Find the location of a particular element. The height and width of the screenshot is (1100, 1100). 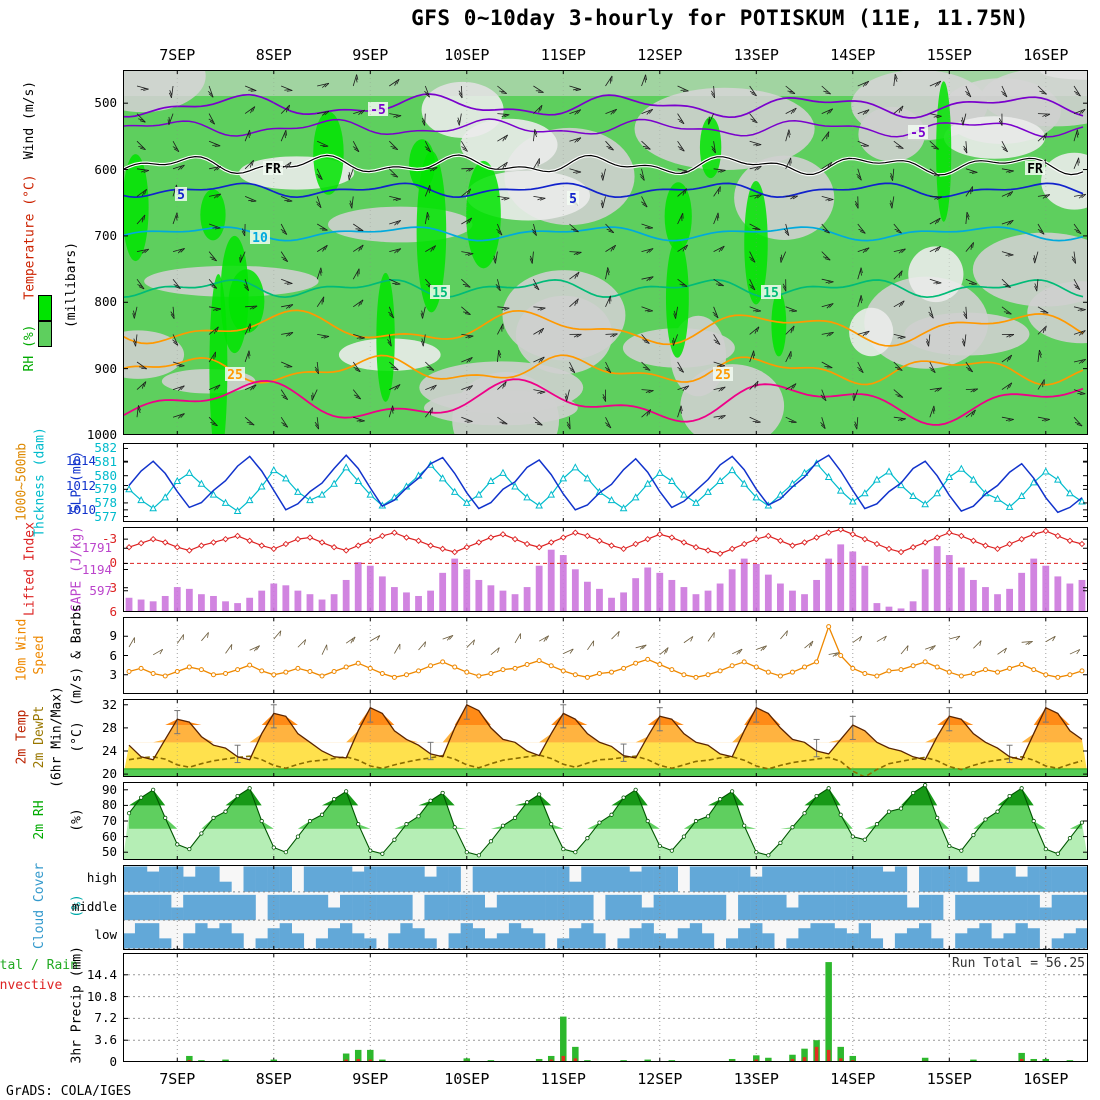

axis-tick-label: 597 is located at coordinates (100, 590).